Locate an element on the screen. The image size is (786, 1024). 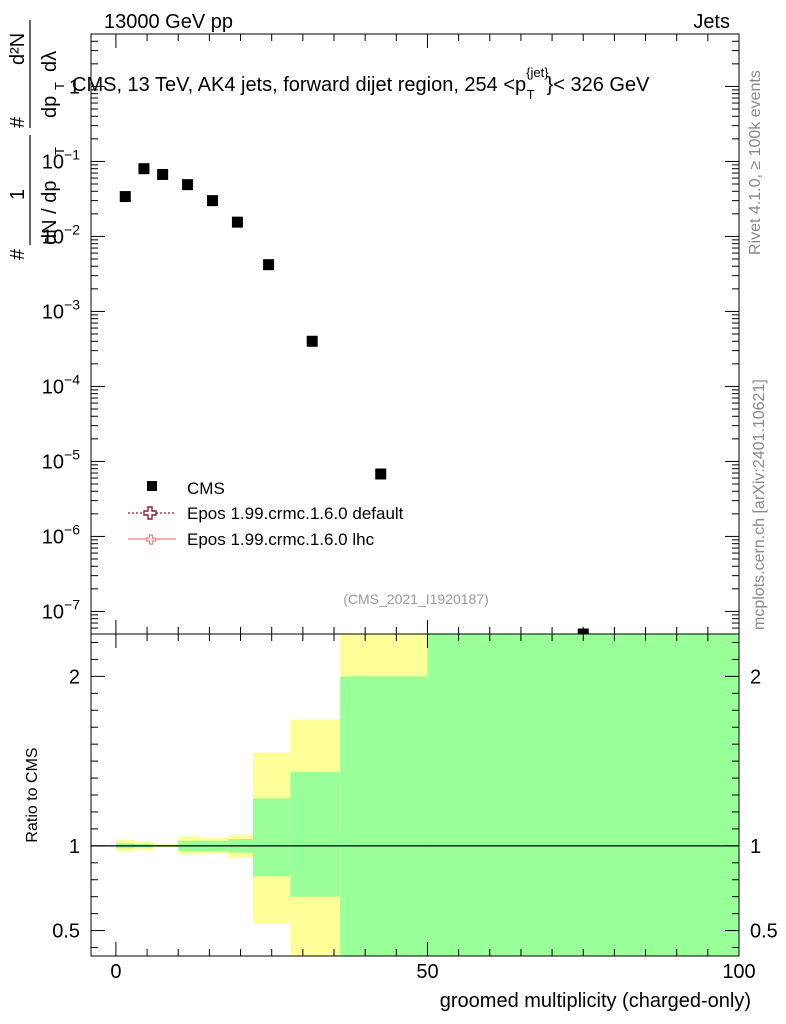
legend-epos-lhc-marker is located at coordinates (151, 539).